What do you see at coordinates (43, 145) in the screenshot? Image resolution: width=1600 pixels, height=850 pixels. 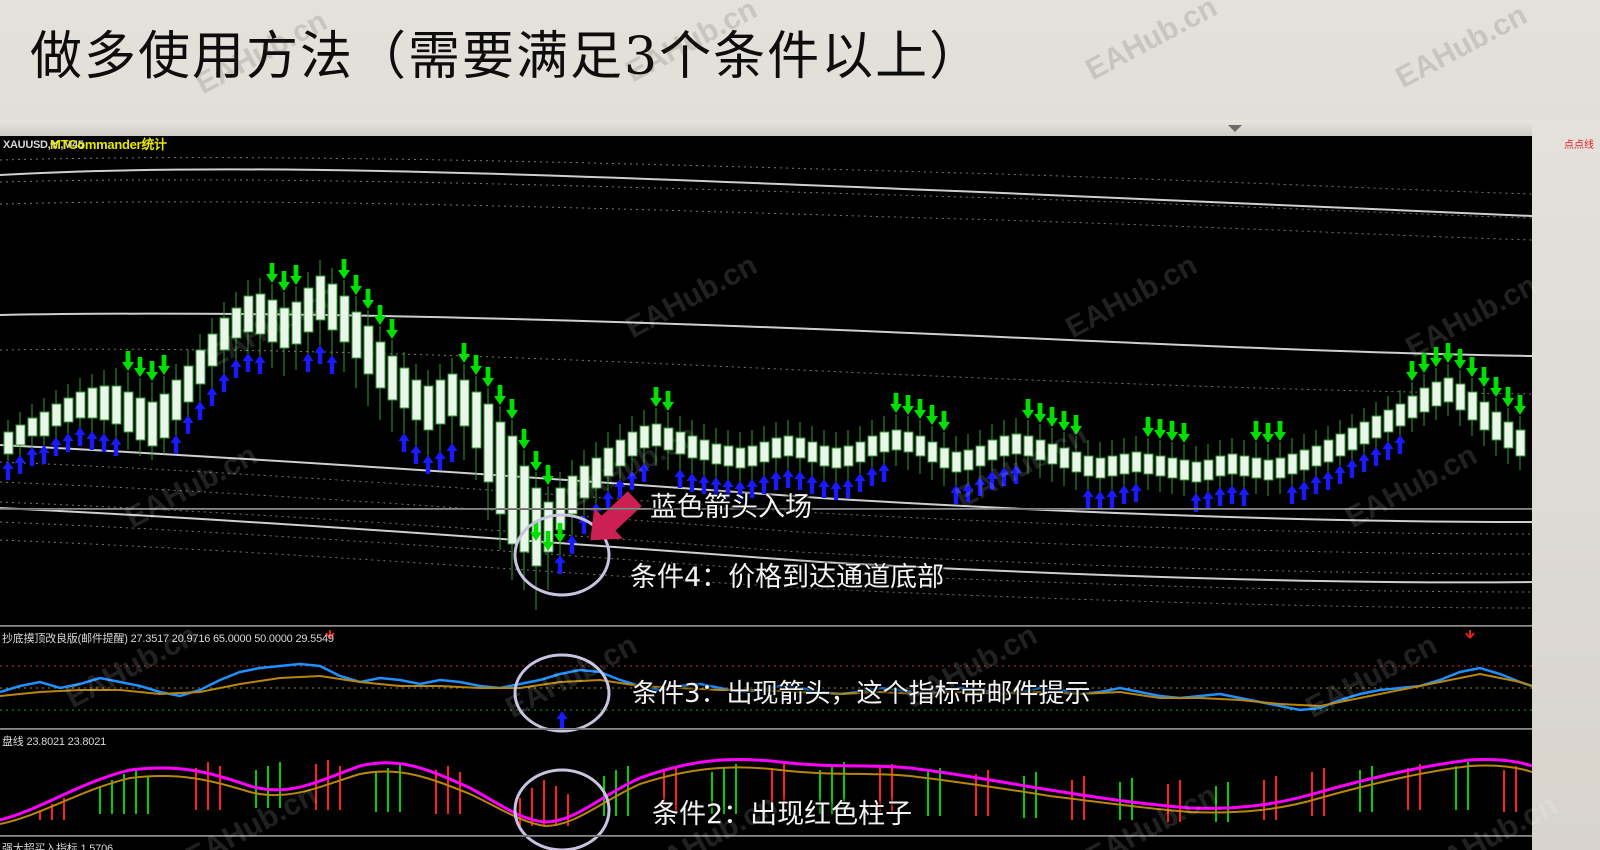 I see `symbol-label: XAUUSD,ซ.,M45` at bounding box center [43, 145].